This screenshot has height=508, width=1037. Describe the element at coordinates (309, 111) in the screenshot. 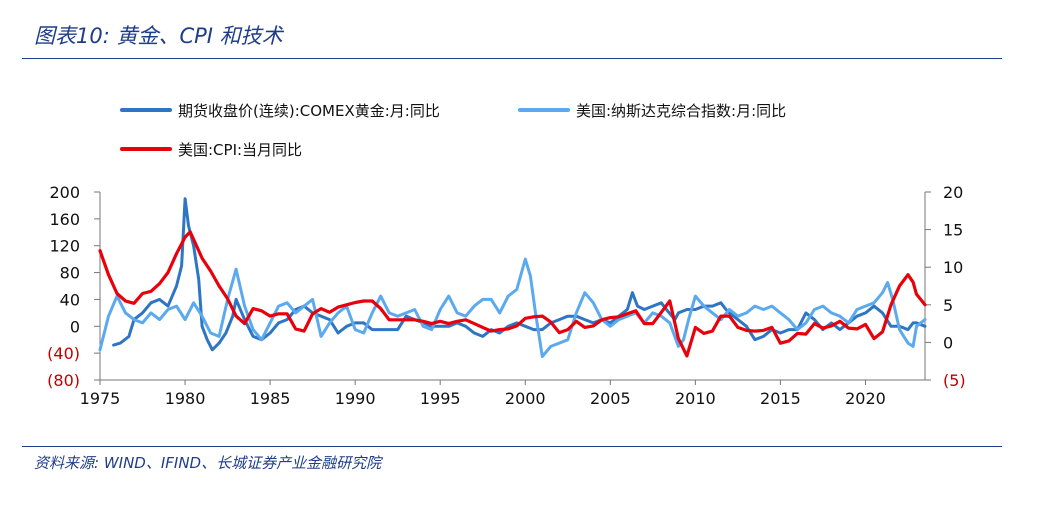

I see `legend-label-1: 期货收盘价(连续):COMEX黄金:月:同比` at that location.